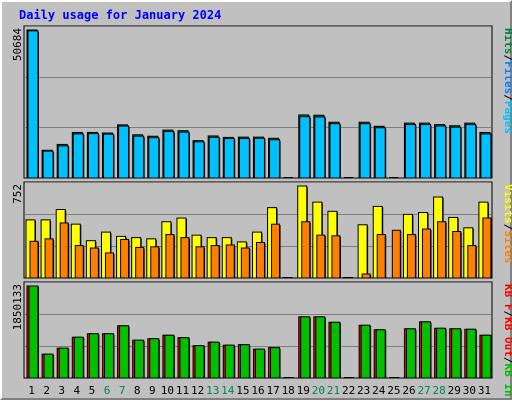  Describe the element at coordinates (507, 117) in the screenshot. I see `legend-entry: Pages` at that location.